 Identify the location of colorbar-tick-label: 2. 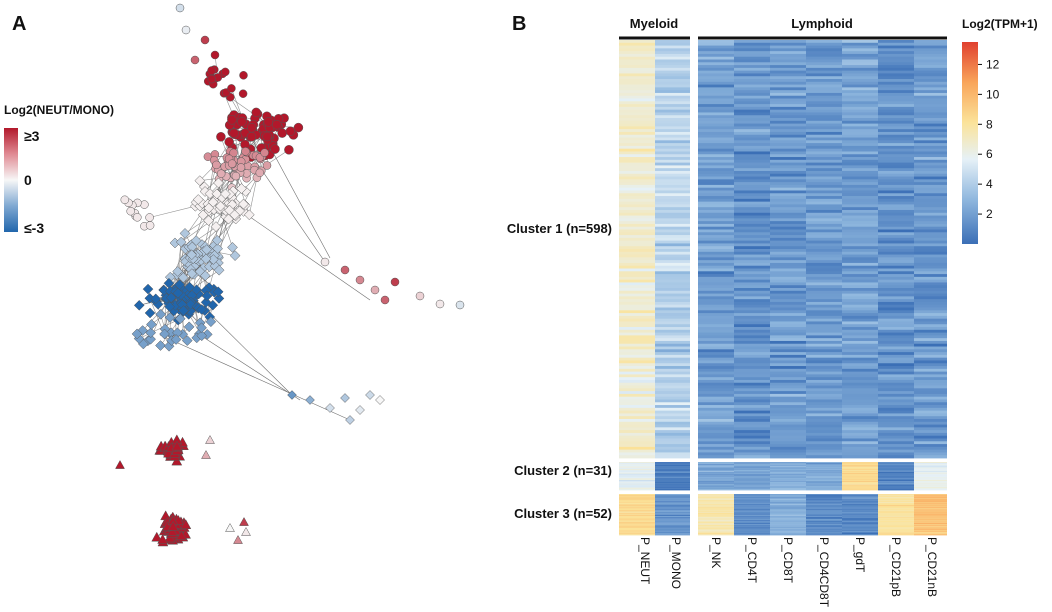
(989, 214).